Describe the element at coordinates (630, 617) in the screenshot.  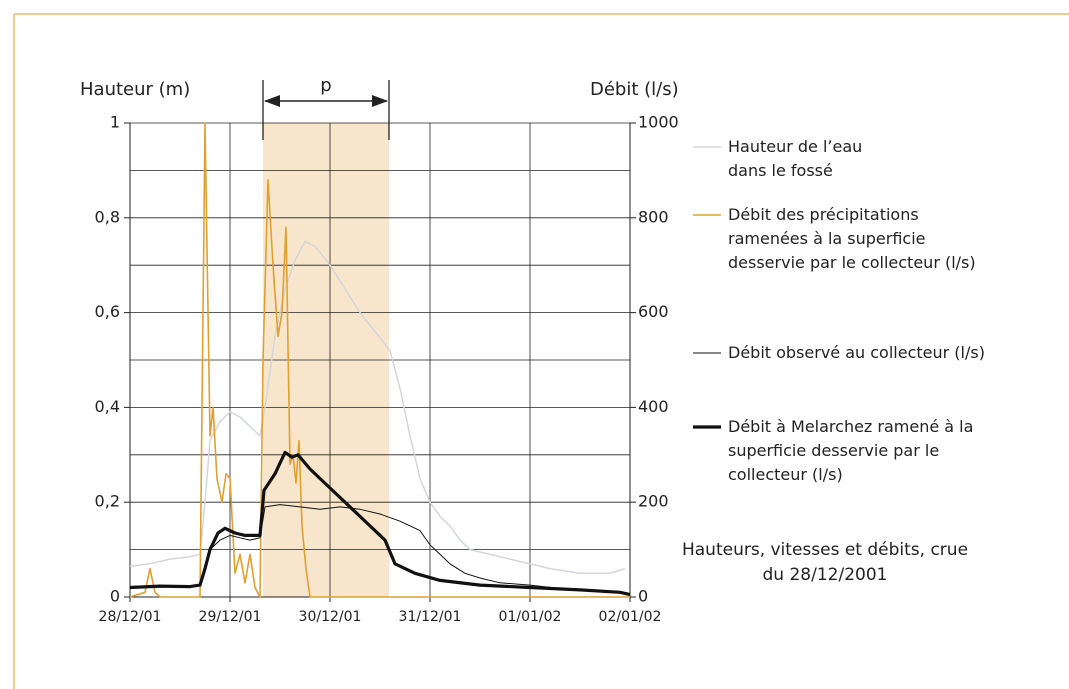
I see `x-tick-label: 02/01/02` at that location.